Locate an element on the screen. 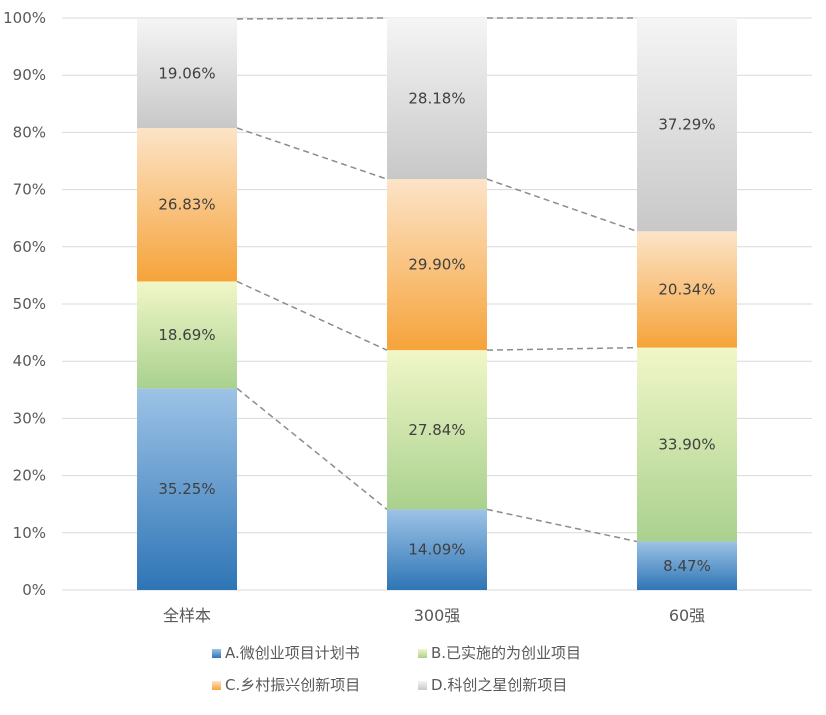 The height and width of the screenshot is (715, 826). x-axis: 全样本 300强 60强 is located at coordinates (434, 615).